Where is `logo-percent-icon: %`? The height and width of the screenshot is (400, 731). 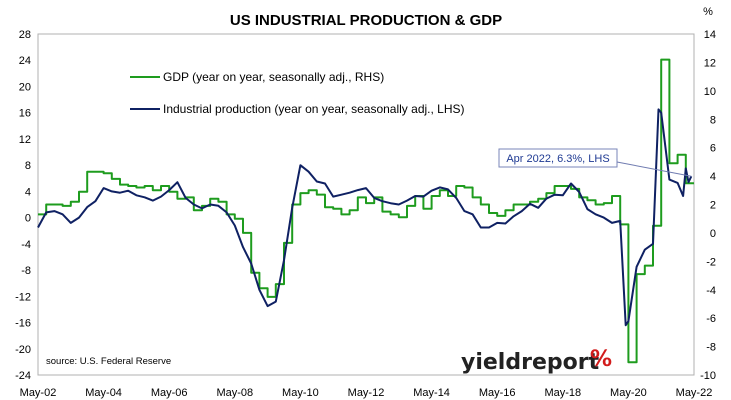 logo-percent-icon: % is located at coordinates (601, 359).